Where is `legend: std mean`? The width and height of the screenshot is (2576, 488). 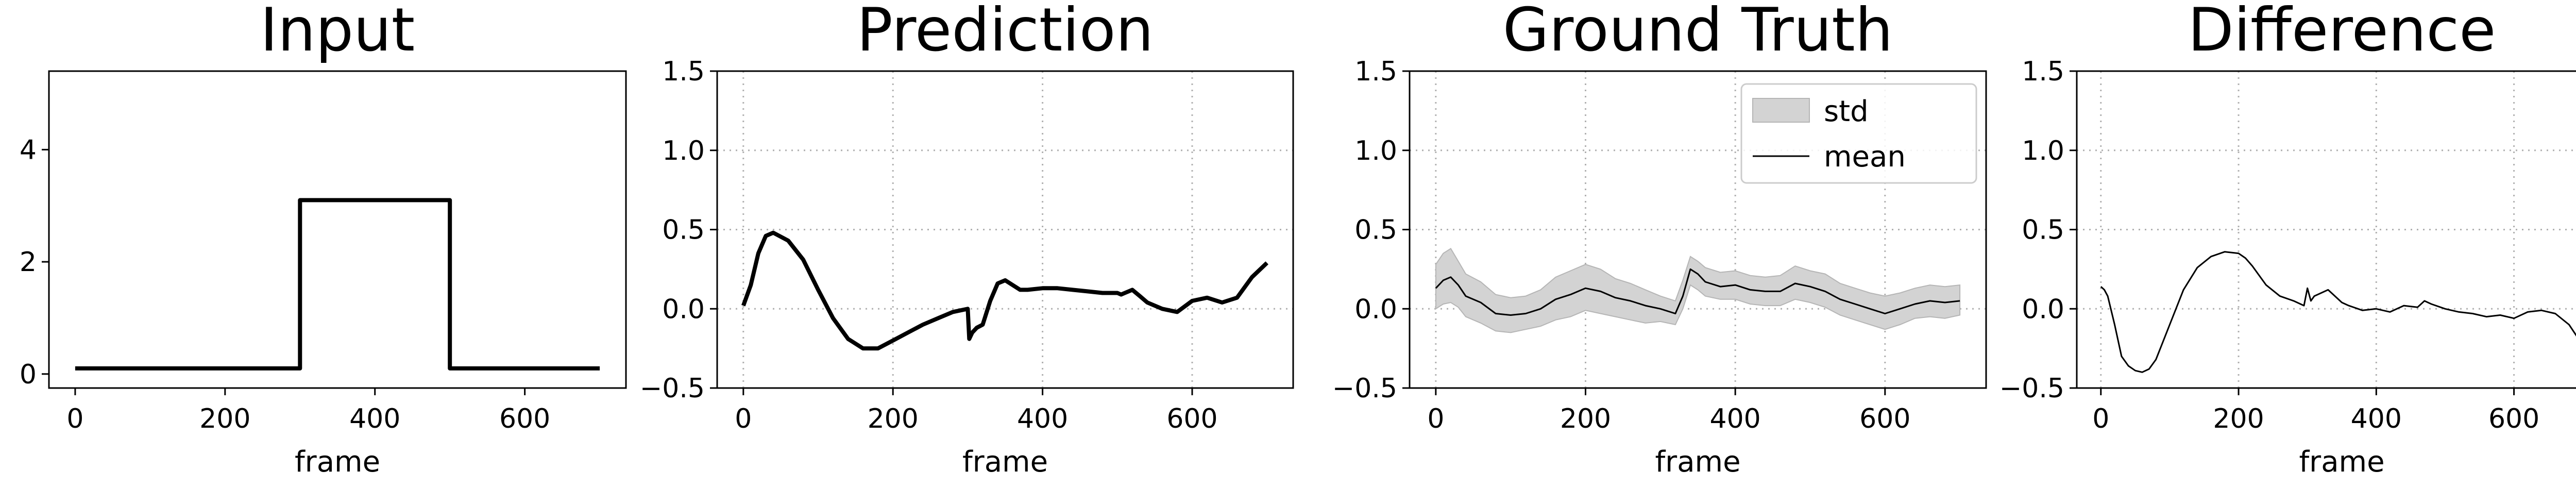
legend: std mean is located at coordinates (1858, 133).